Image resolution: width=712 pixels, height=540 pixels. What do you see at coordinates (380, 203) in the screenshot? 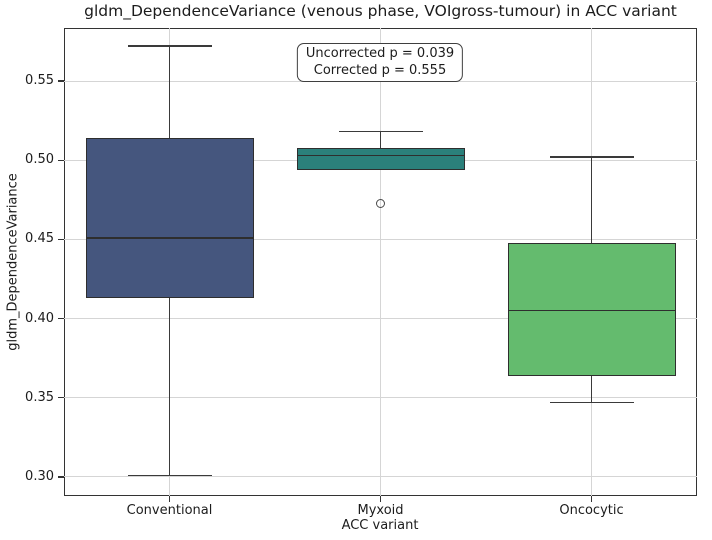
I see `outlier-marker-myxoid` at bounding box center [380, 203].